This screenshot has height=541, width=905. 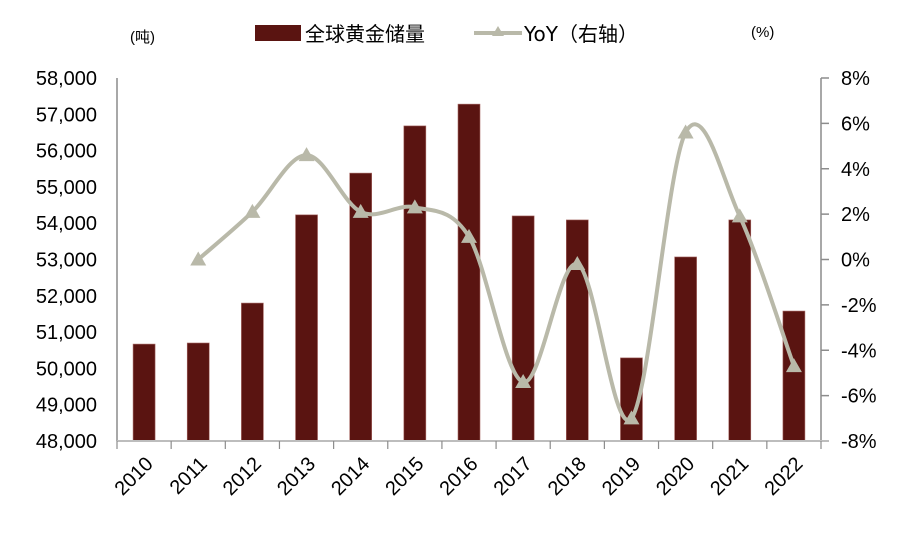 I want to click on right-axis-tick-label: -6%, so click(x=859, y=397).